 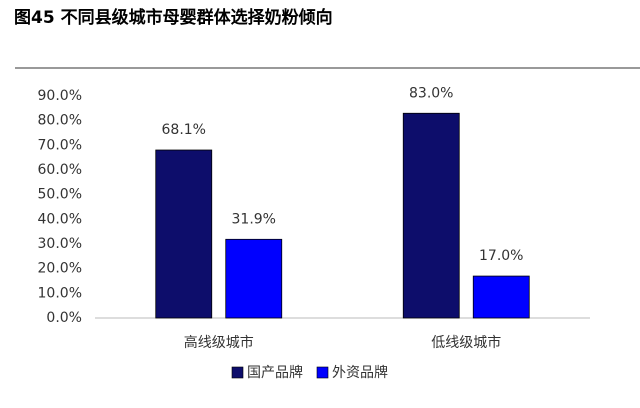 What do you see at coordinates (60, 219) in the screenshot?
I see `y-tick-label: 40.0%` at bounding box center [60, 219].